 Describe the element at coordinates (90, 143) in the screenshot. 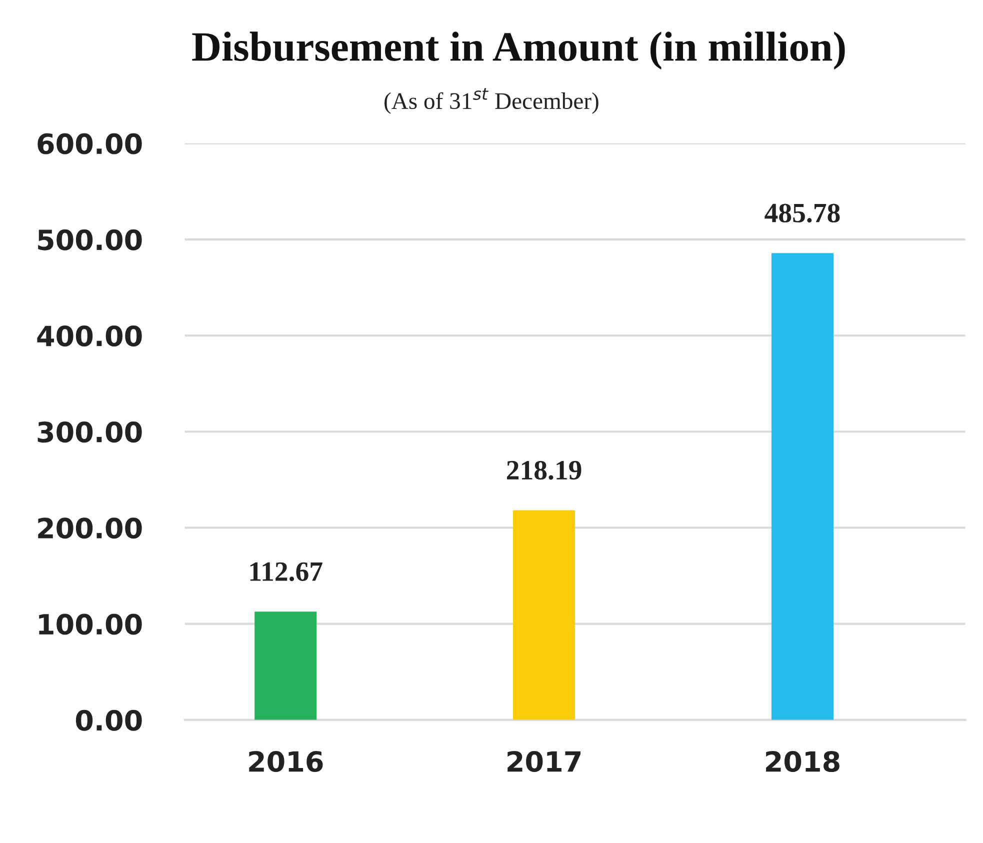

I see `y-tick-label: 600.00` at that location.